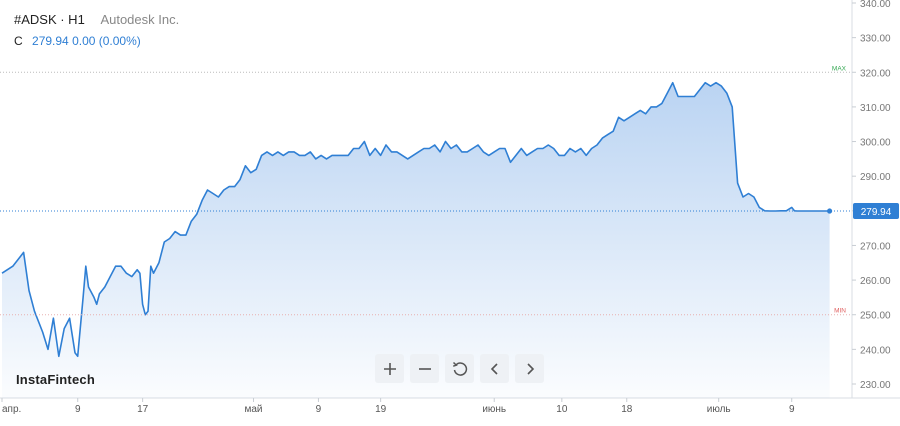 The height and width of the screenshot is (426, 900). Describe the element at coordinates (562, 409) in the screenshot. I see `x-tick-label: 10` at that location.